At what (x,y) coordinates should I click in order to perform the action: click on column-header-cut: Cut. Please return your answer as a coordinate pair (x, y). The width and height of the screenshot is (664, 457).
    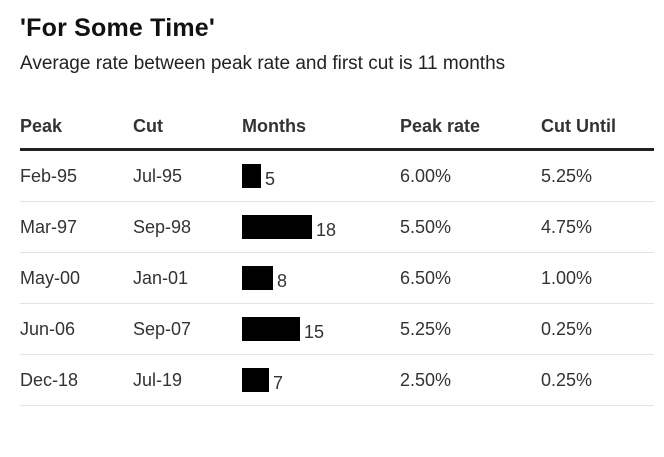
    Looking at the image, I should click on (187, 127).